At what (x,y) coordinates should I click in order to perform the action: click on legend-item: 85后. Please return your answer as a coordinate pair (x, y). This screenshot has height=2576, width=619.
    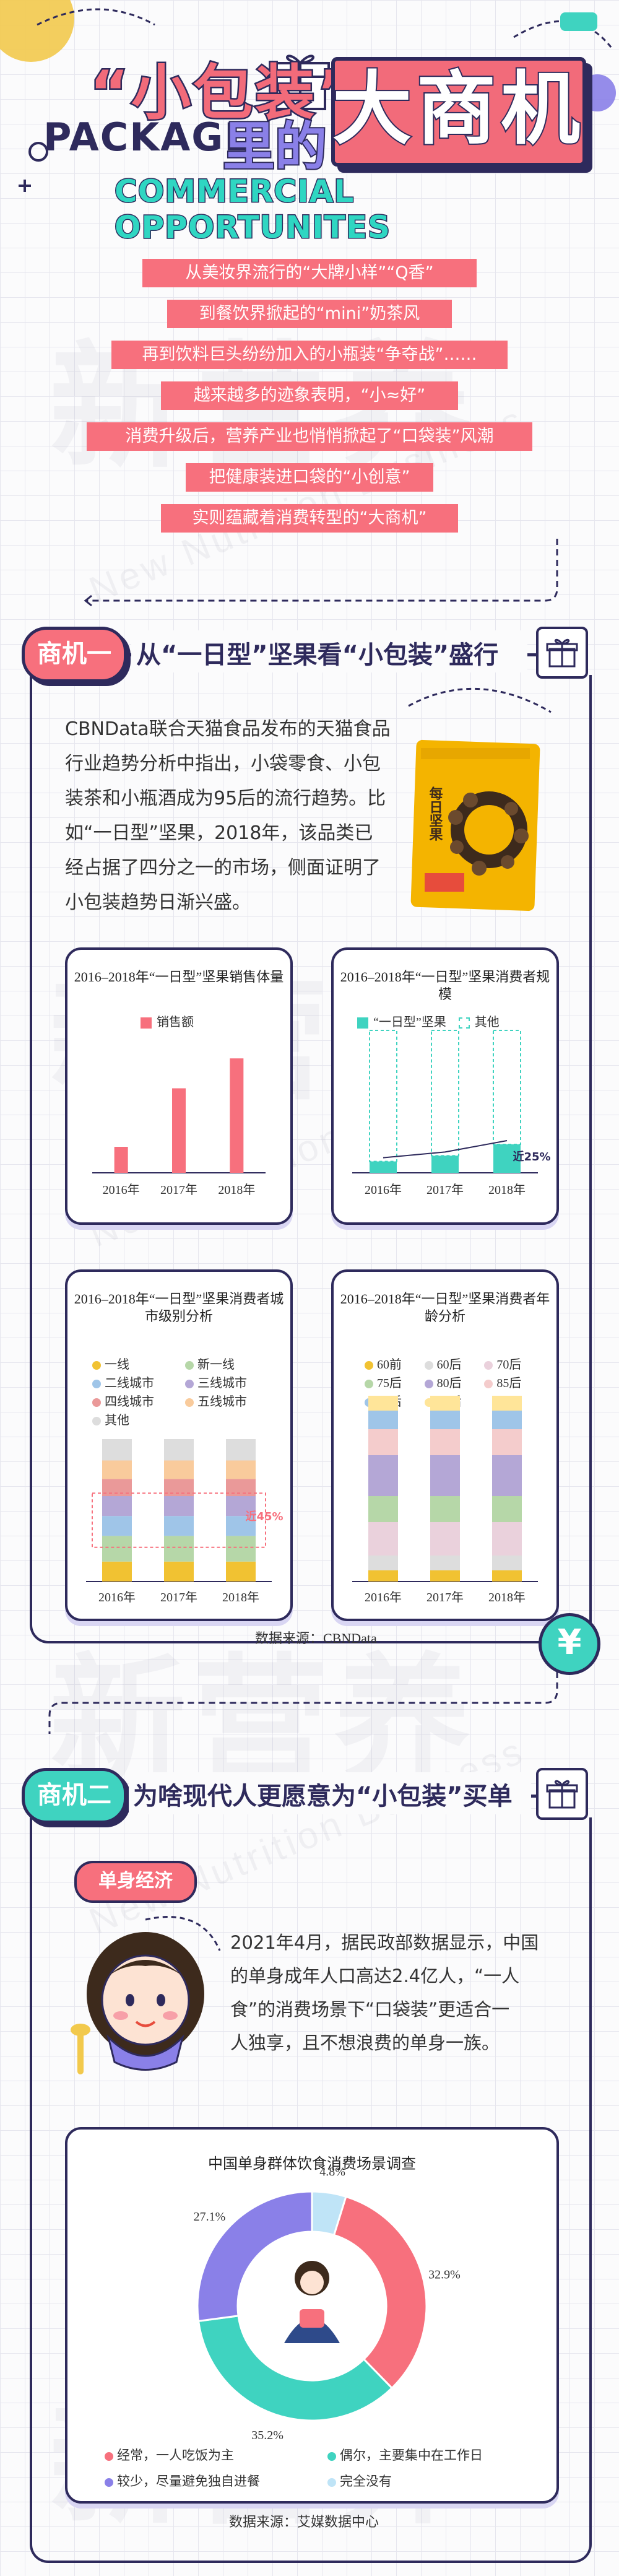
    Looking at the image, I should click on (514, 1383).